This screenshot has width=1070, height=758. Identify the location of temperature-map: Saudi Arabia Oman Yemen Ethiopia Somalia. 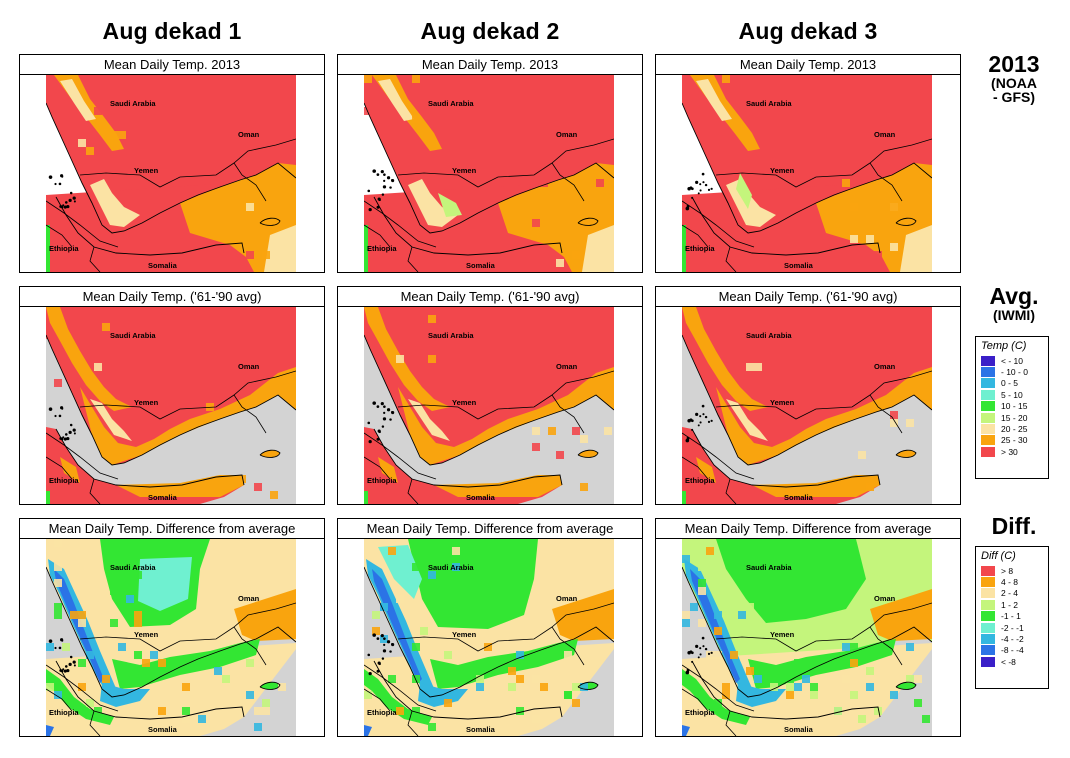
(172, 405).